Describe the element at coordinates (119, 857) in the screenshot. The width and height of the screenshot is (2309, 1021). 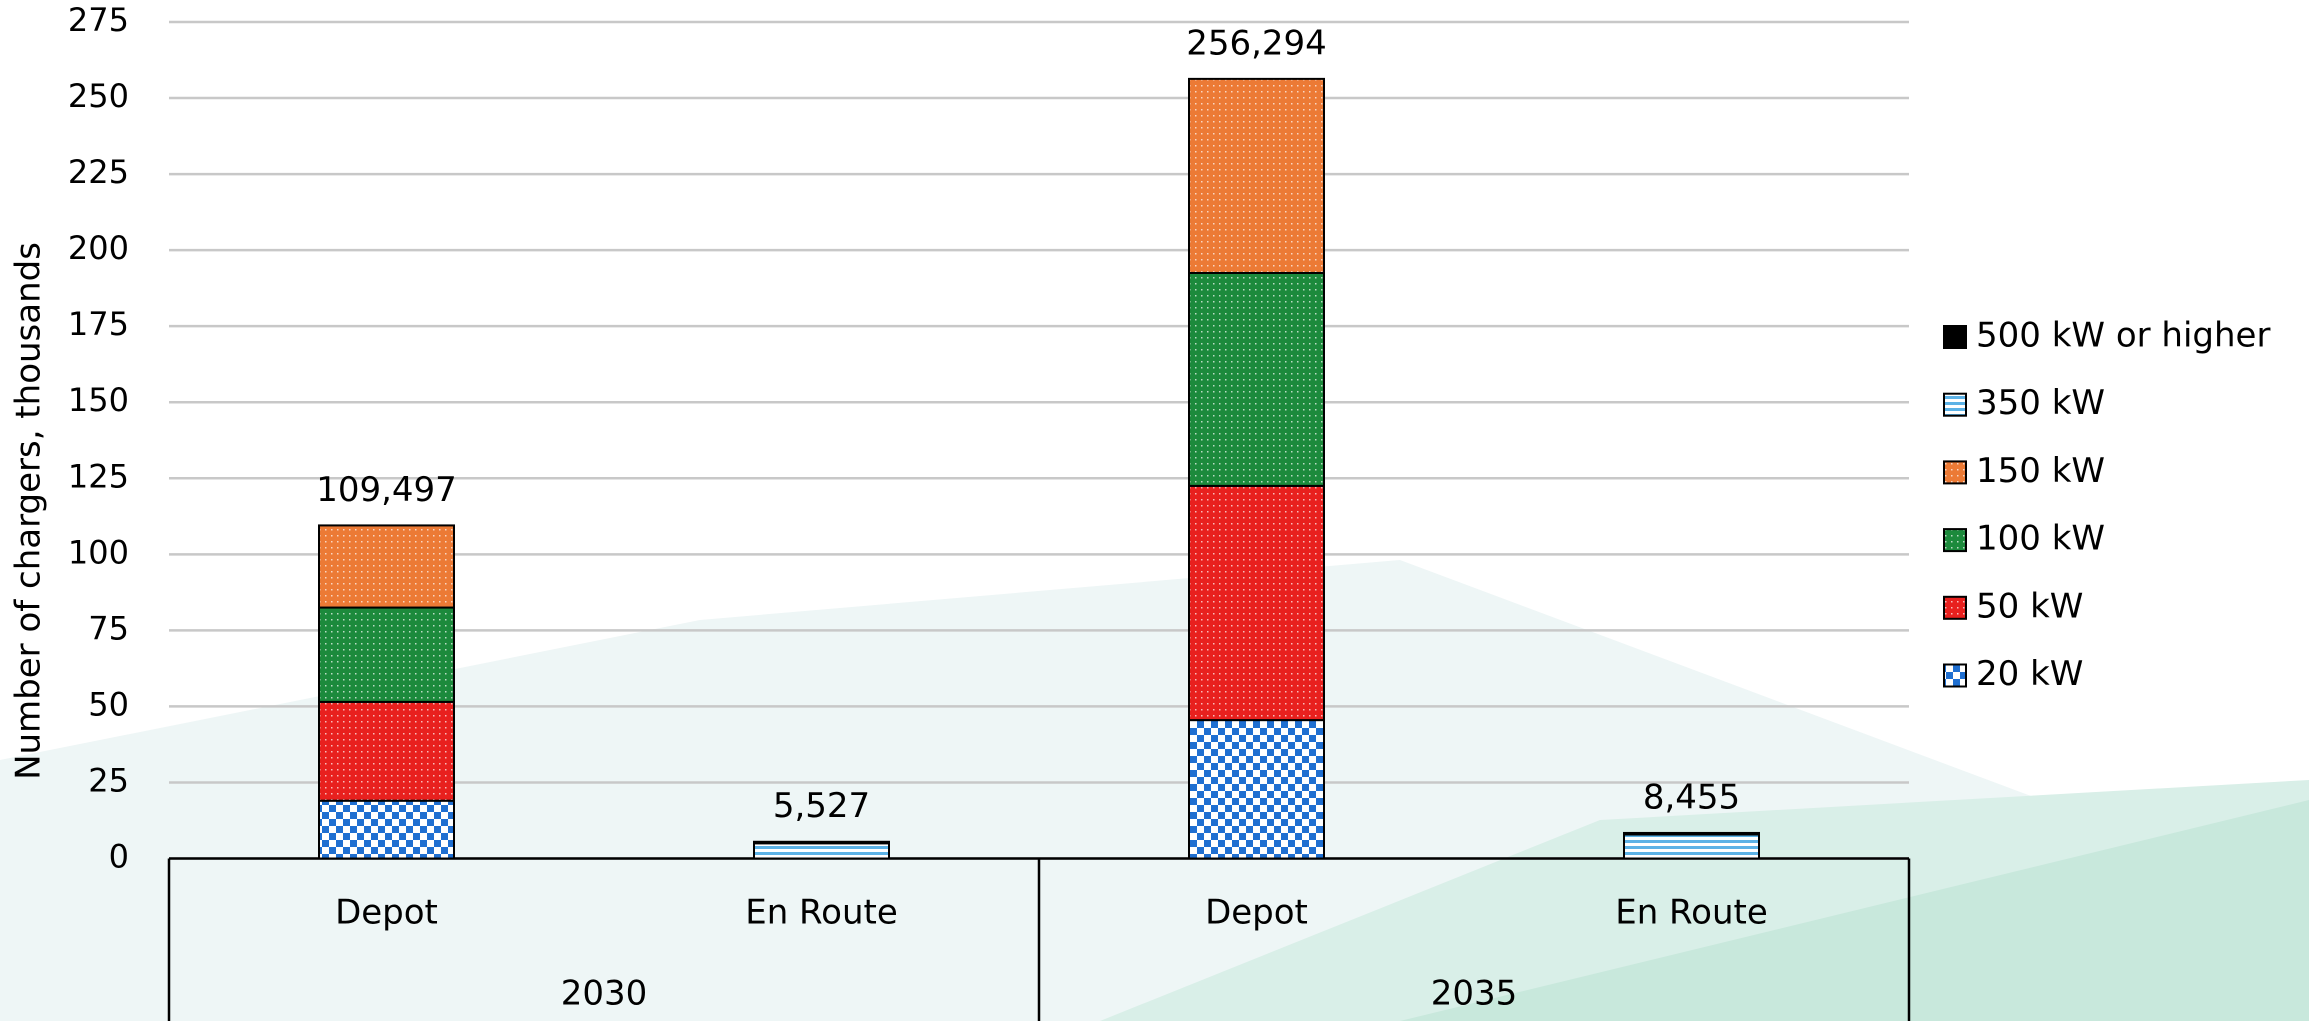
I see `y-tick-label: 0` at that location.